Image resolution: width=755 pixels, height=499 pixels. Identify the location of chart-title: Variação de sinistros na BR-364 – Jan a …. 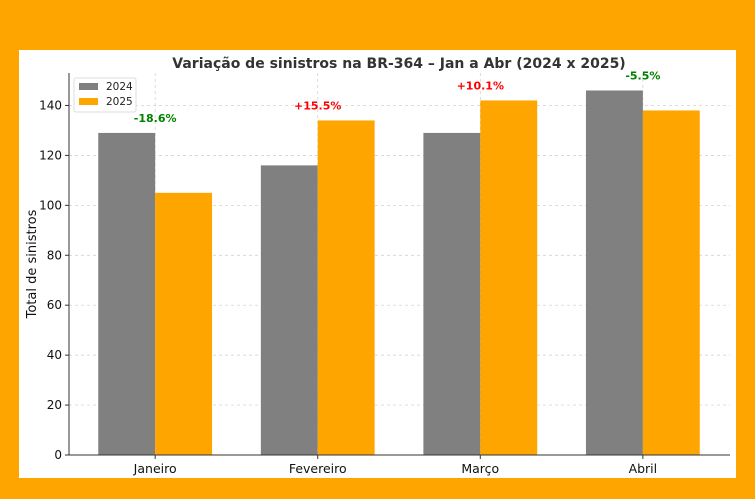
(398, 64).